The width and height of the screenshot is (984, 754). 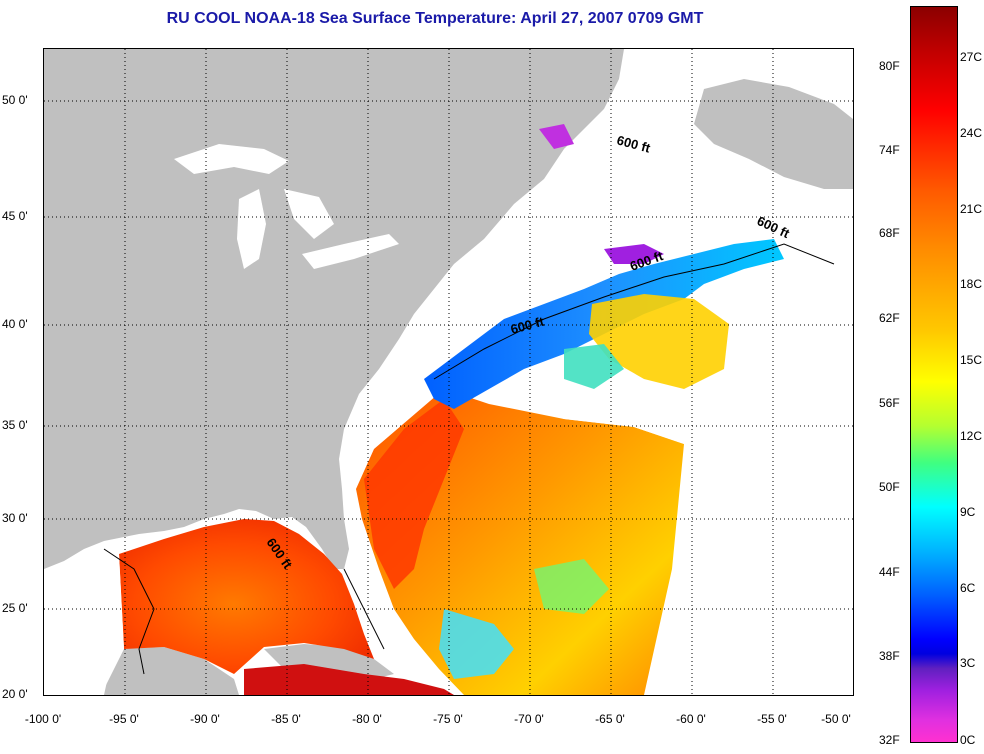 What do you see at coordinates (94, 621) in the screenshot?
I see `gulf-shelf-white` at bounding box center [94, 621].